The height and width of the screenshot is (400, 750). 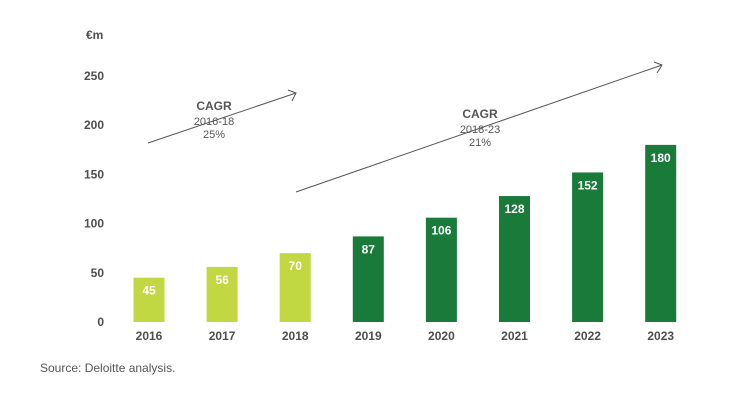 What do you see at coordinates (369, 249) in the screenshot?
I see `bar-value-label-2019: 87` at bounding box center [369, 249].